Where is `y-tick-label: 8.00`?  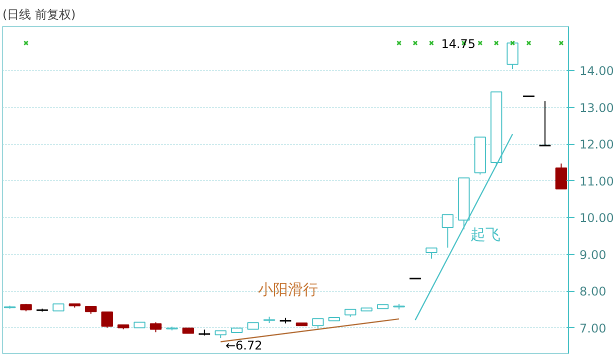
y-tick-label: 8.00 is located at coordinates (593, 291).